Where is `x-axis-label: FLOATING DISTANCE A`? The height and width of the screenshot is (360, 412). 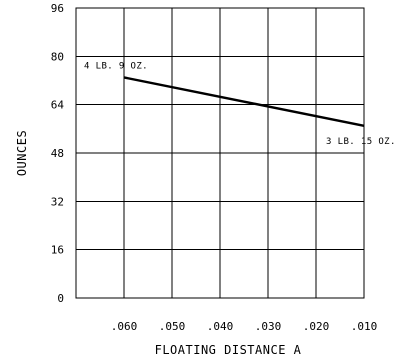
x-axis-label: FLOATING DISTANCE A is located at coordinates (228, 350).